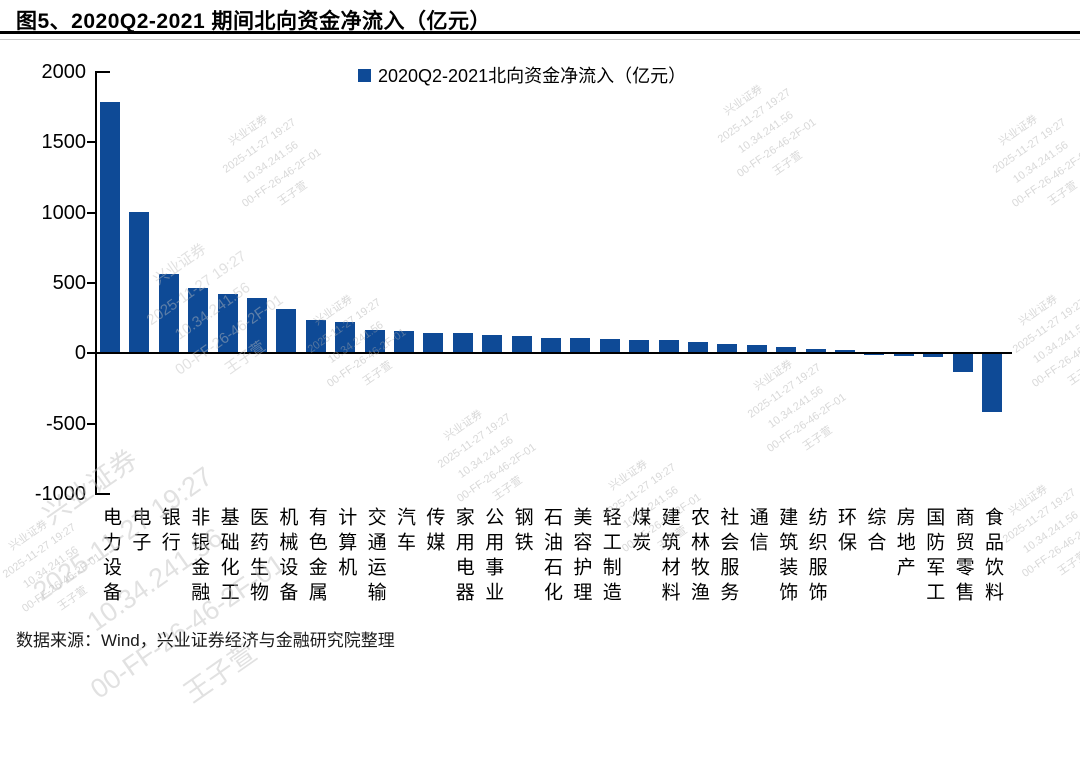 This screenshot has height=762, width=1080. I want to click on x-axis-category-label: 汽车, so click(404, 532).